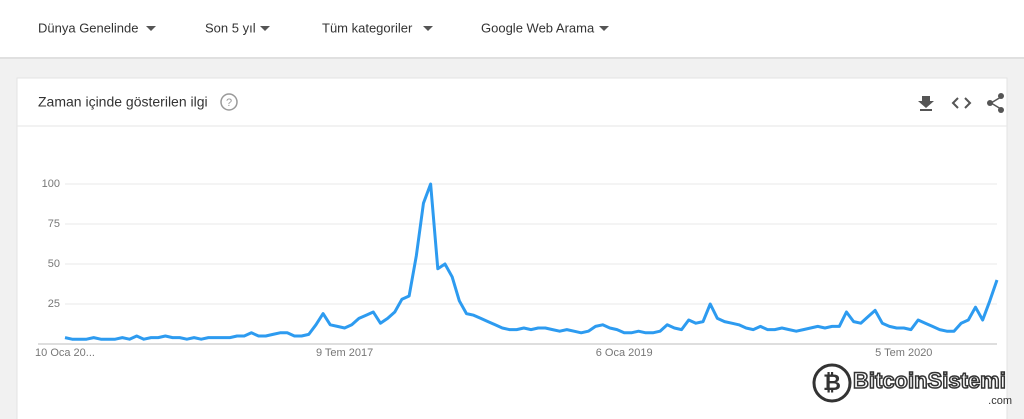 The height and width of the screenshot is (419, 1024). What do you see at coordinates (51, 184) in the screenshot?
I see `y-tick-label: 100` at bounding box center [51, 184].